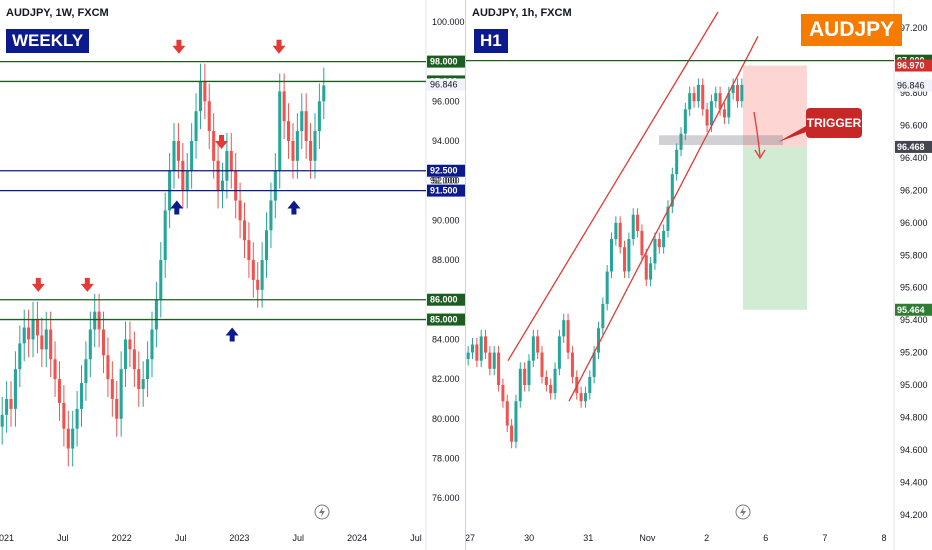  What do you see at coordinates (914, 126) in the screenshot?
I see `y-tick-label: 96.600` at bounding box center [914, 126].